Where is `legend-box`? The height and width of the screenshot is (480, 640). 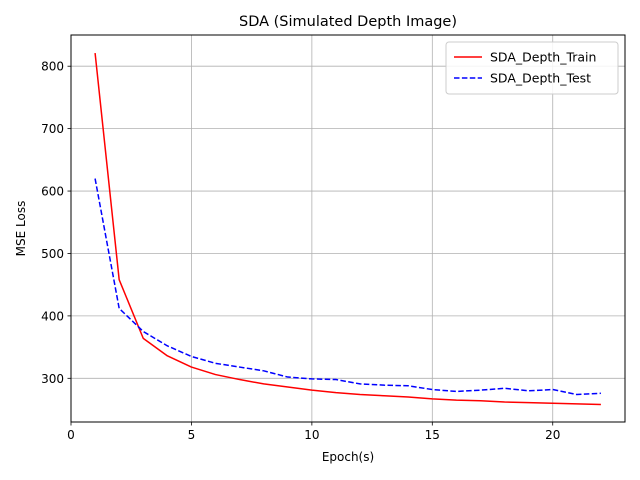
legend-box is located at coordinates (532, 68).